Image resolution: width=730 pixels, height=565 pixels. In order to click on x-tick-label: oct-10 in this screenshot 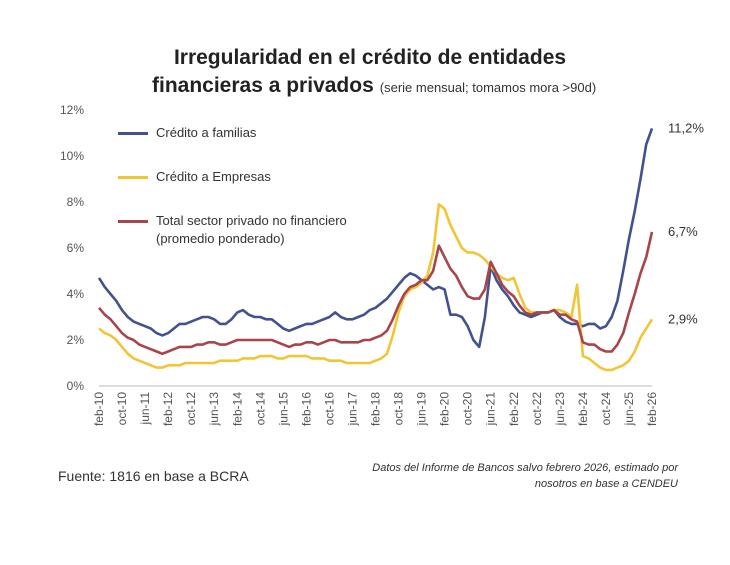, I will do `click(122, 409)`.